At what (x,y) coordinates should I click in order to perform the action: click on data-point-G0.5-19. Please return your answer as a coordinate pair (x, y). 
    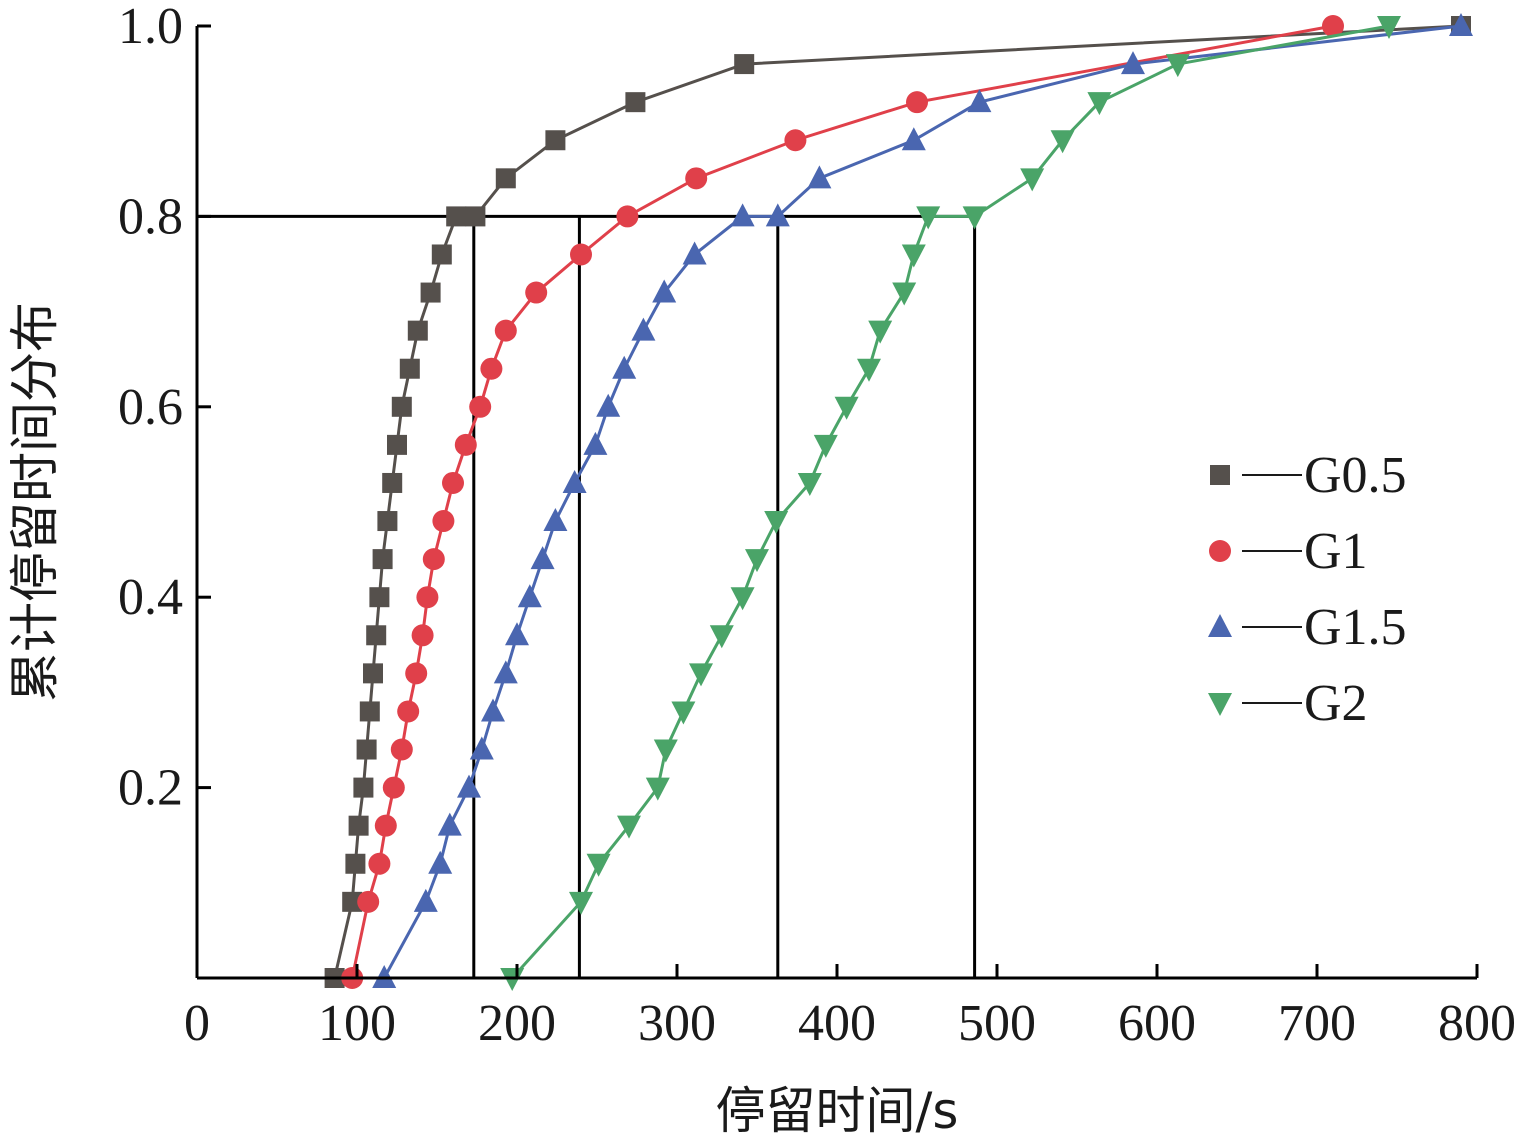
    Looking at the image, I should click on (456, 216).